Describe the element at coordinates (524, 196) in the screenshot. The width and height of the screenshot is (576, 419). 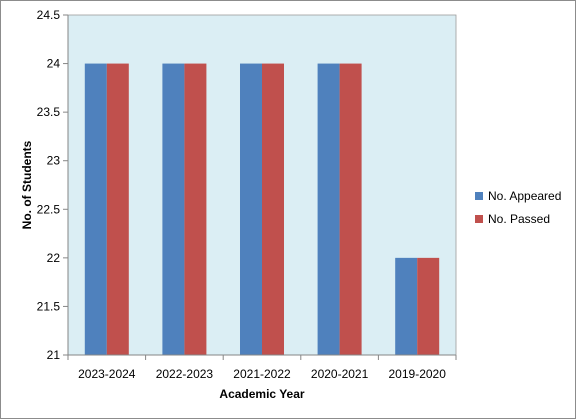
I see `legend-label-appeared: No. Appeared` at that location.